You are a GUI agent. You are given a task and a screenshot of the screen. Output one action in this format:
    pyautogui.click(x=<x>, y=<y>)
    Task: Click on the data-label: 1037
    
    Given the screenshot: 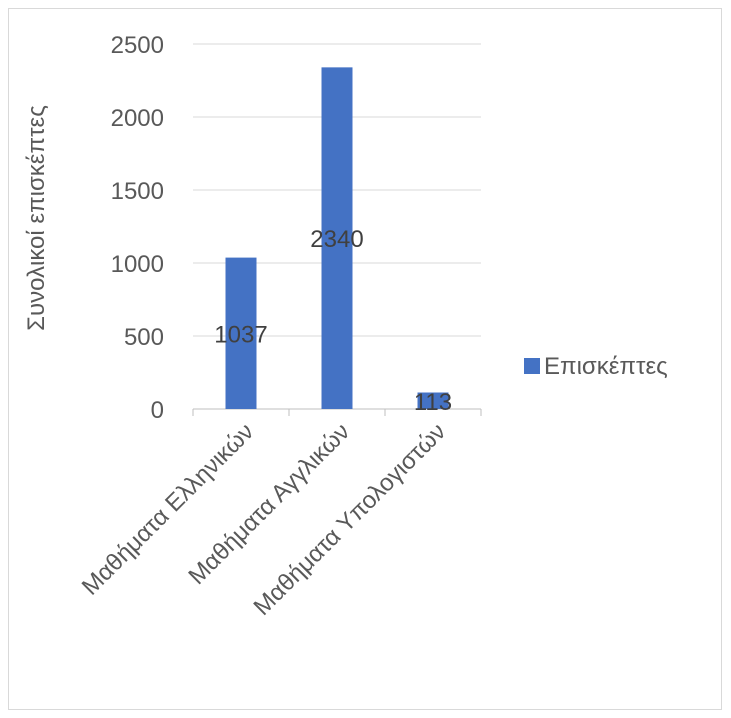 What is the action you would take?
    pyautogui.click(x=240, y=334)
    